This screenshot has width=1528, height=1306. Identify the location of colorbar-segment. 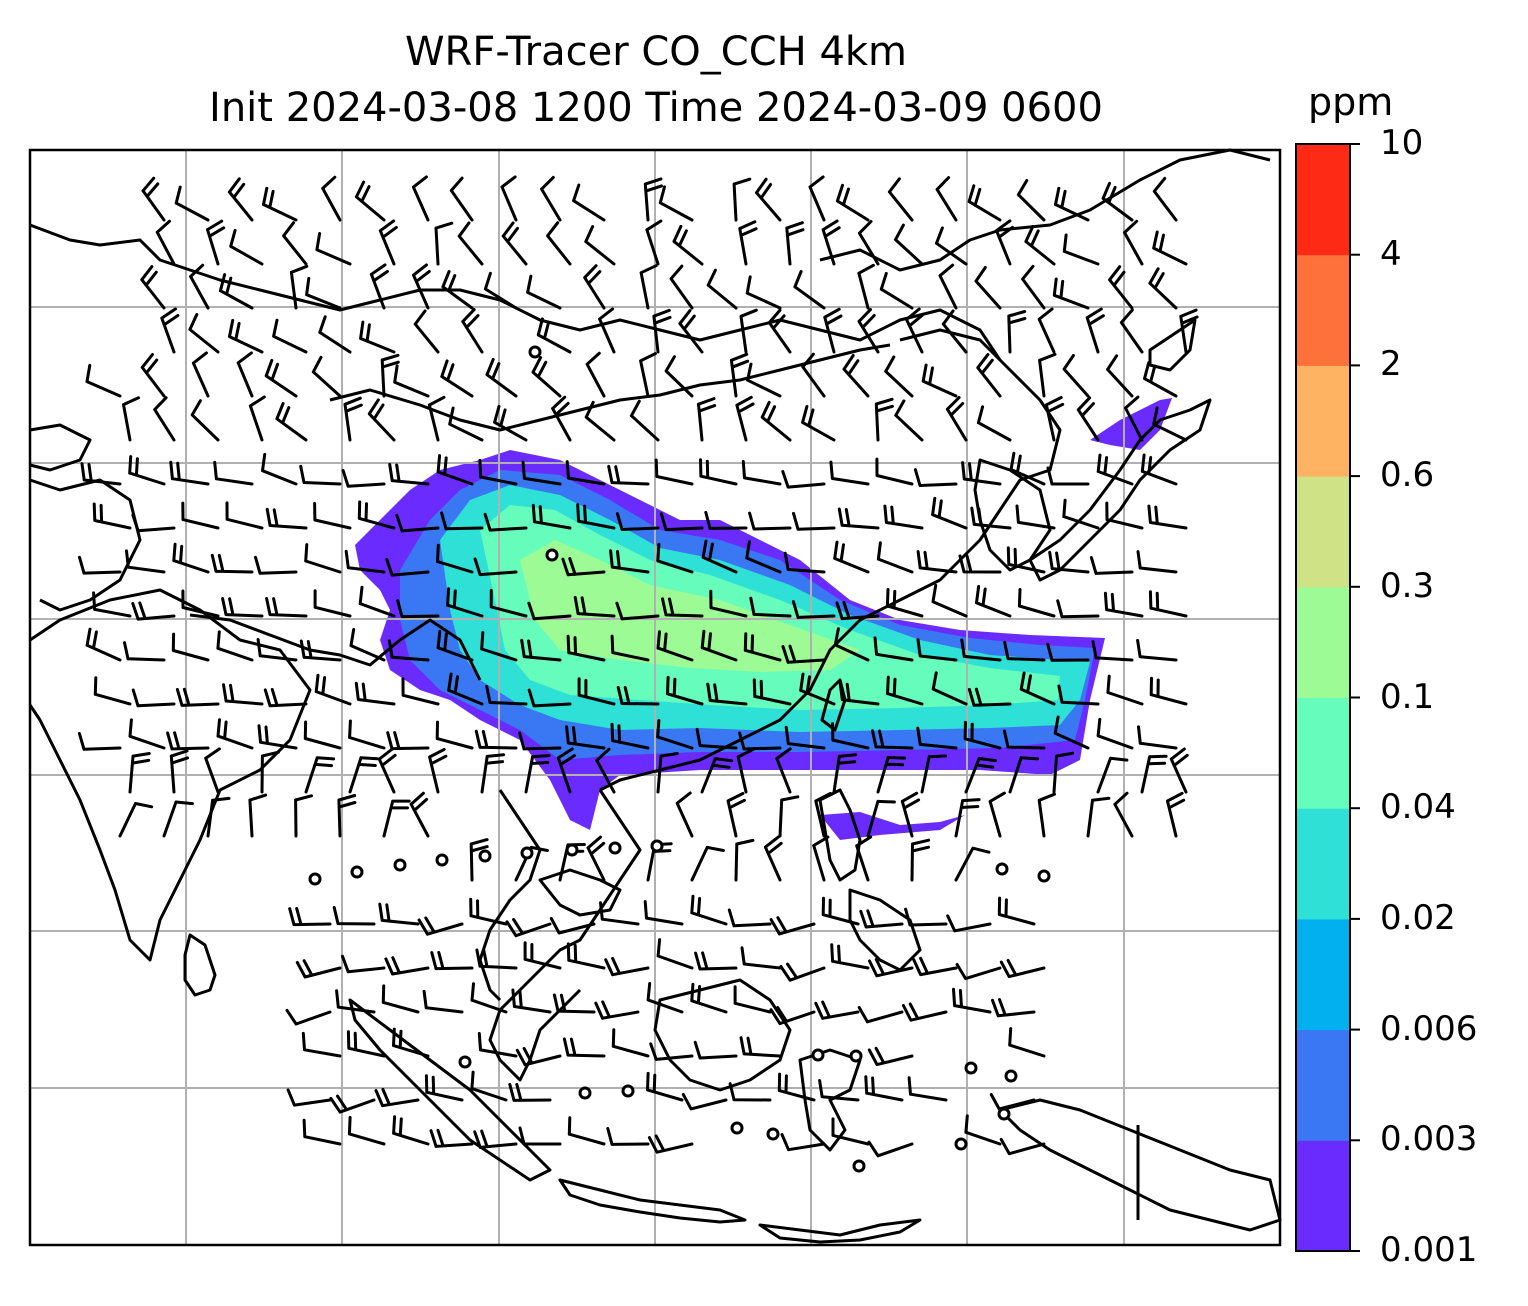
(1323, 864).